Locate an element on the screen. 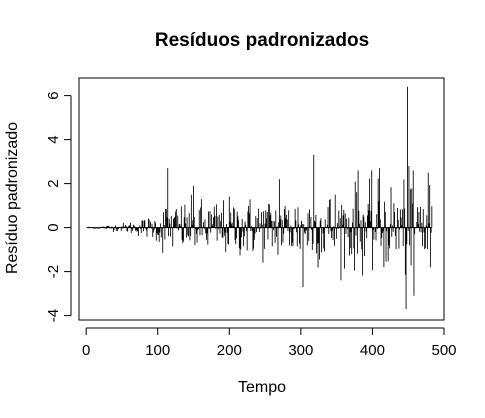 The width and height of the screenshot is (485, 418). x-axis: 0 100 200 300 400 500 is located at coordinates (269, 343).